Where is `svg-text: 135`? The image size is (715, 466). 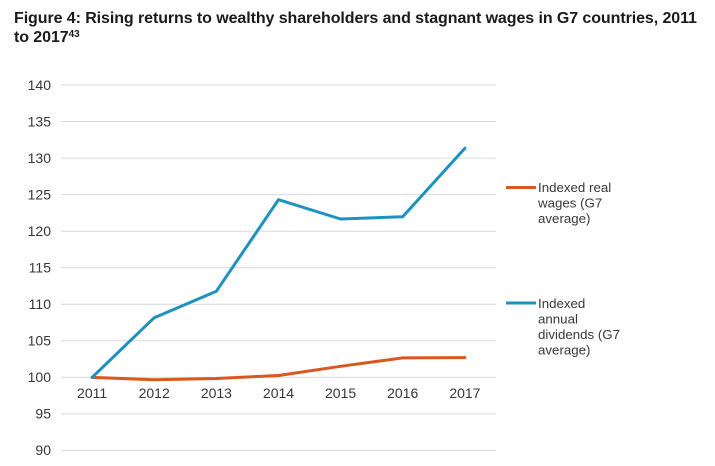 svg-text: 135 is located at coordinates (40, 121).